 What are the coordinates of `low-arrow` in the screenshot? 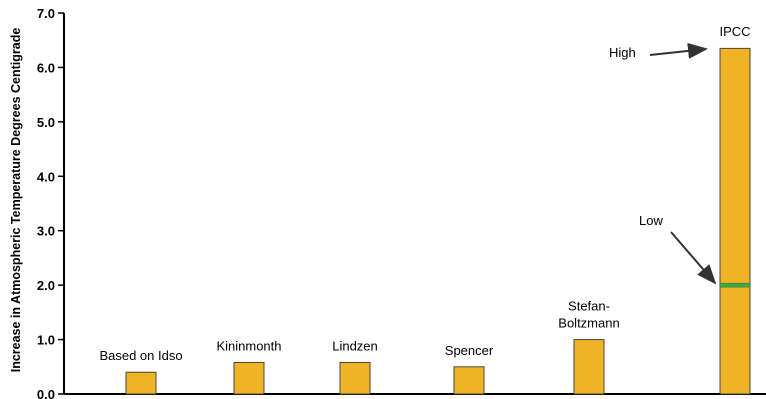 It's located at (693, 258).